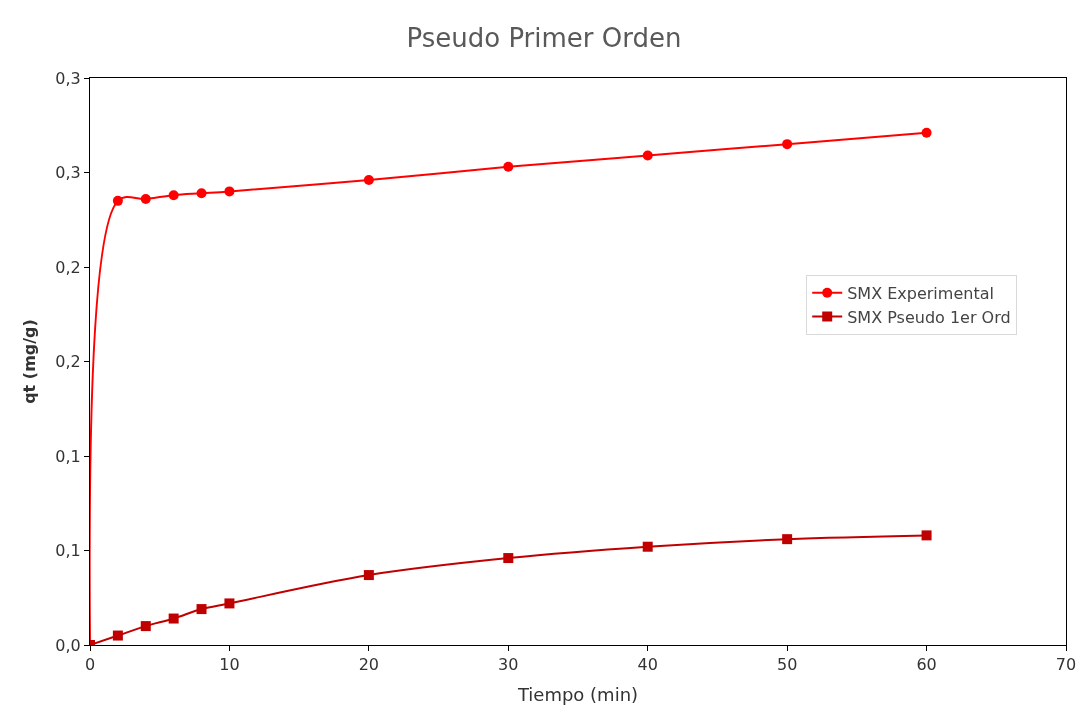 This screenshot has height=715, width=1088. What do you see at coordinates (544, 37) in the screenshot?
I see `chart-title: Pseudo Primer Orden` at bounding box center [544, 37].